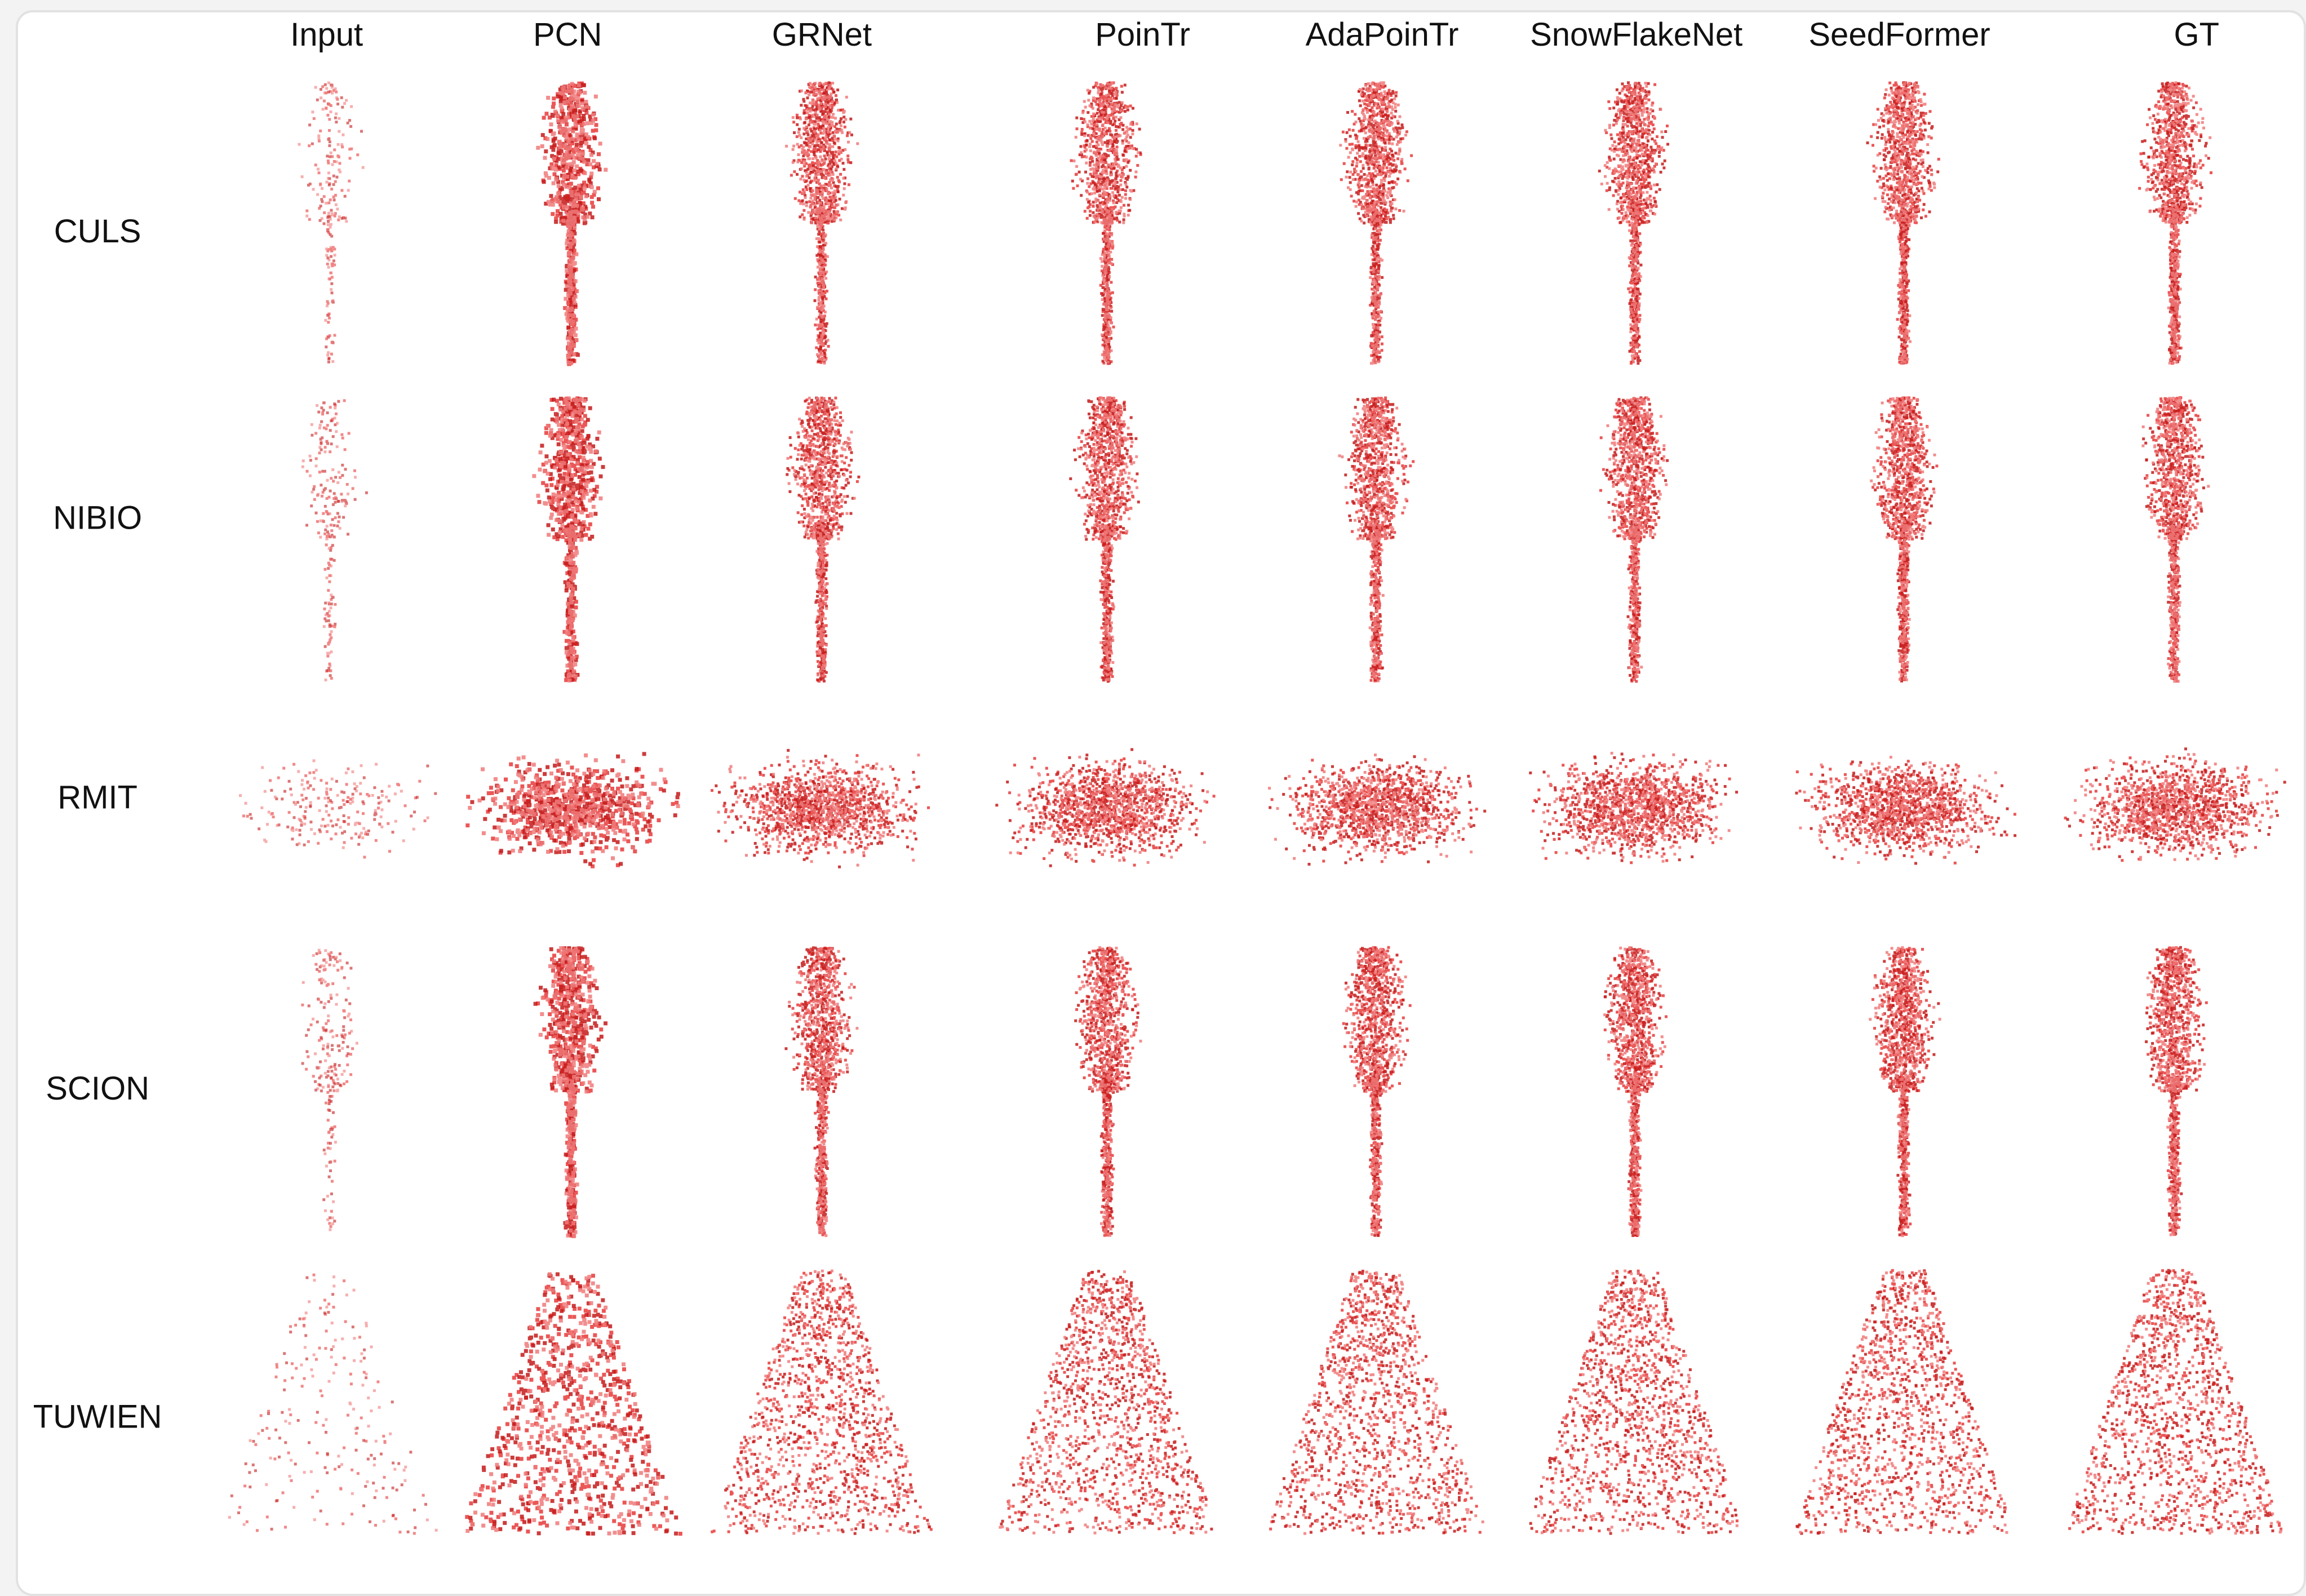 Image resolution: width=2306 pixels, height=1596 pixels. I want to click on column-header: SnowFlakeNet, so click(1636, 34).